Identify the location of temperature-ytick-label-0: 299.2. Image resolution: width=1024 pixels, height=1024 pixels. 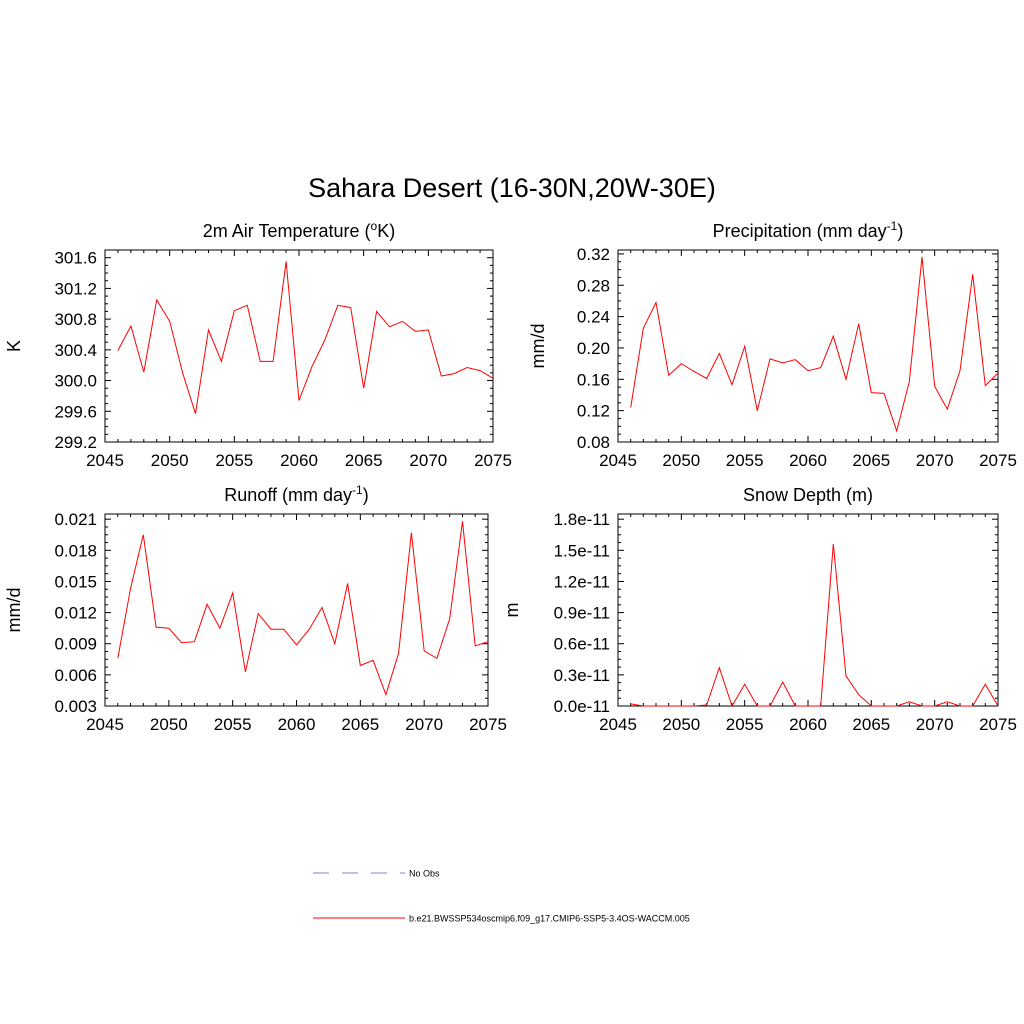
(75, 442).